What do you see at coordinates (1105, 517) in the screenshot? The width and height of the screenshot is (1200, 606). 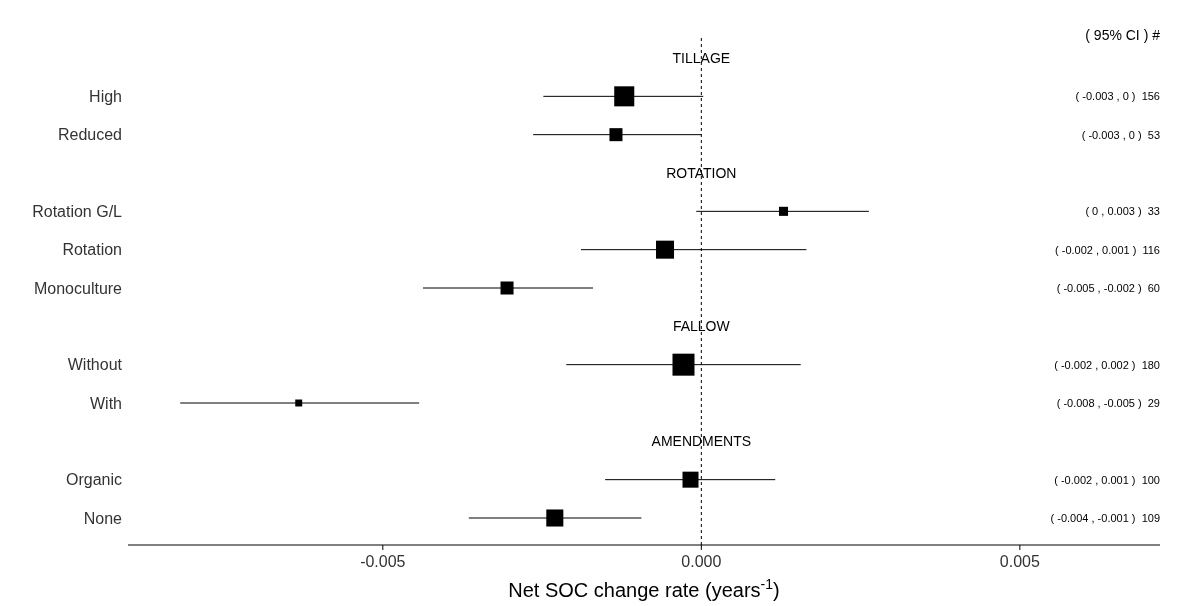 I see `annotation: ( -0.004 , -0.001 ) 109` at bounding box center [1105, 517].